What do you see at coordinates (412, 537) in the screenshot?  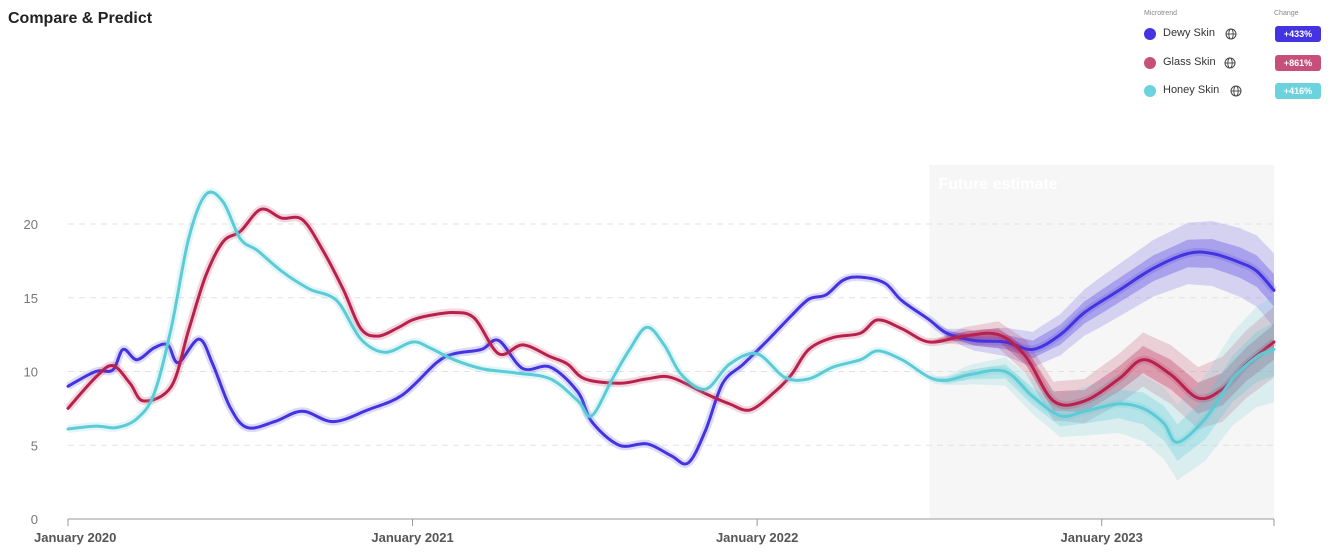 I see `x-tick-label: January 2021` at bounding box center [412, 537].